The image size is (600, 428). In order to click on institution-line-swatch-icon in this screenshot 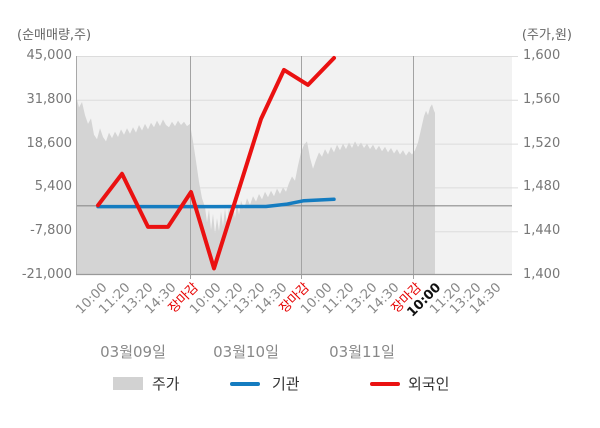, I will do `click(245, 384)`.